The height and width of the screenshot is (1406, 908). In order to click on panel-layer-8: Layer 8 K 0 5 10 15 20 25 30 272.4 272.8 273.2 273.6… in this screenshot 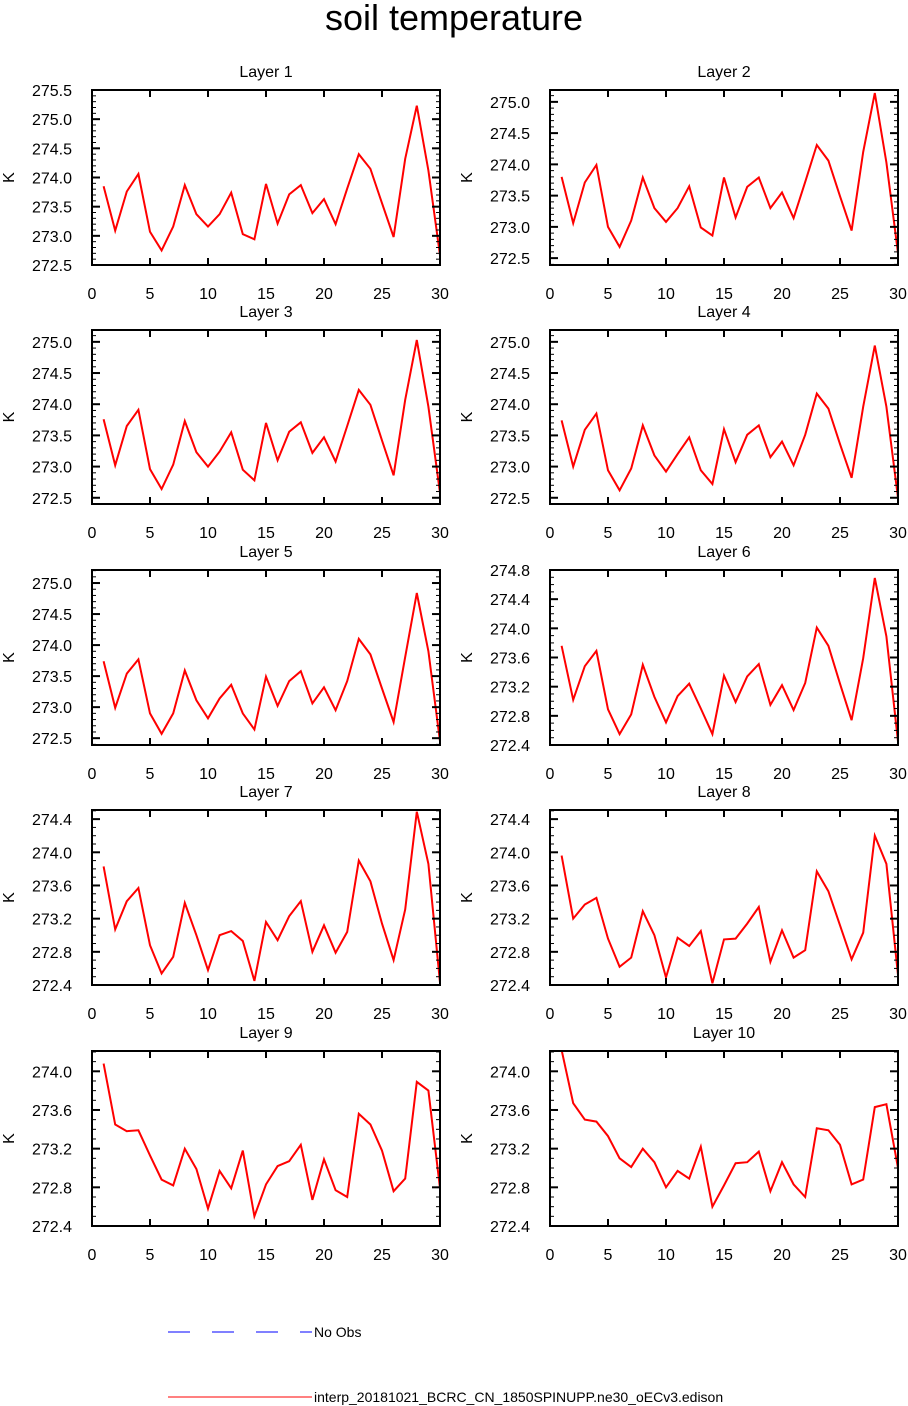, I will do `click(683, 903)`.